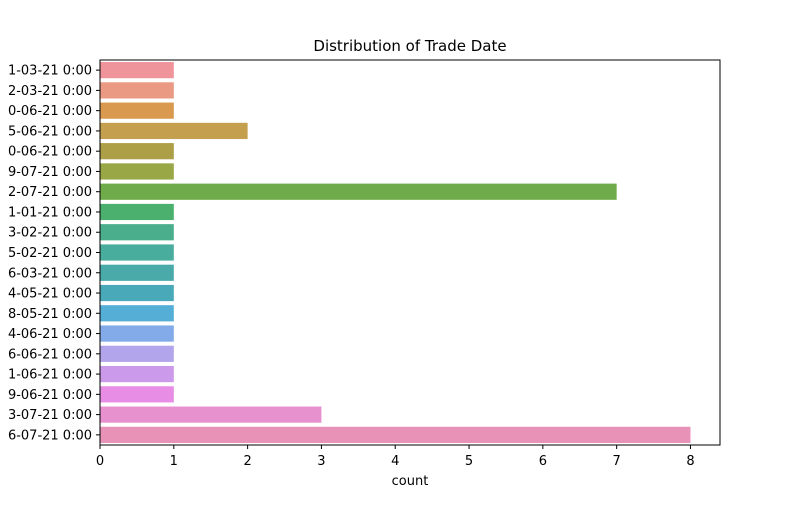  What do you see at coordinates (50, 71) in the screenshot?
I see `y-tick-label: 1-03-21 0:00` at bounding box center [50, 71].